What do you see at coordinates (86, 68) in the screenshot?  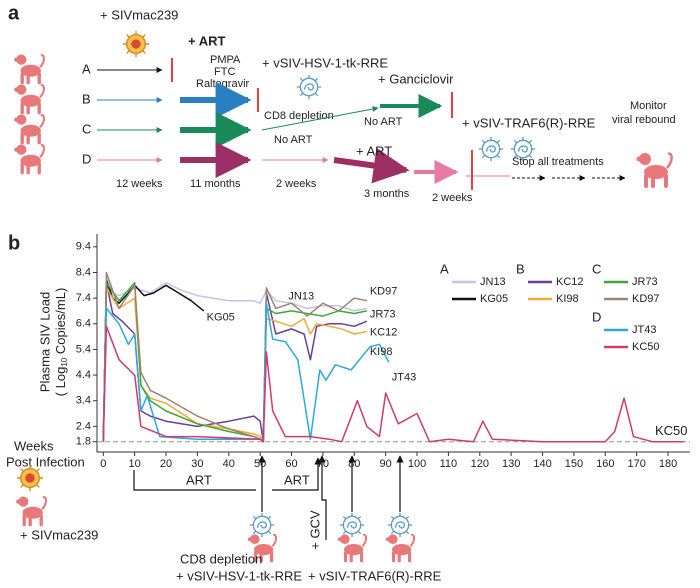 I see `group-label: A` at bounding box center [86, 68].